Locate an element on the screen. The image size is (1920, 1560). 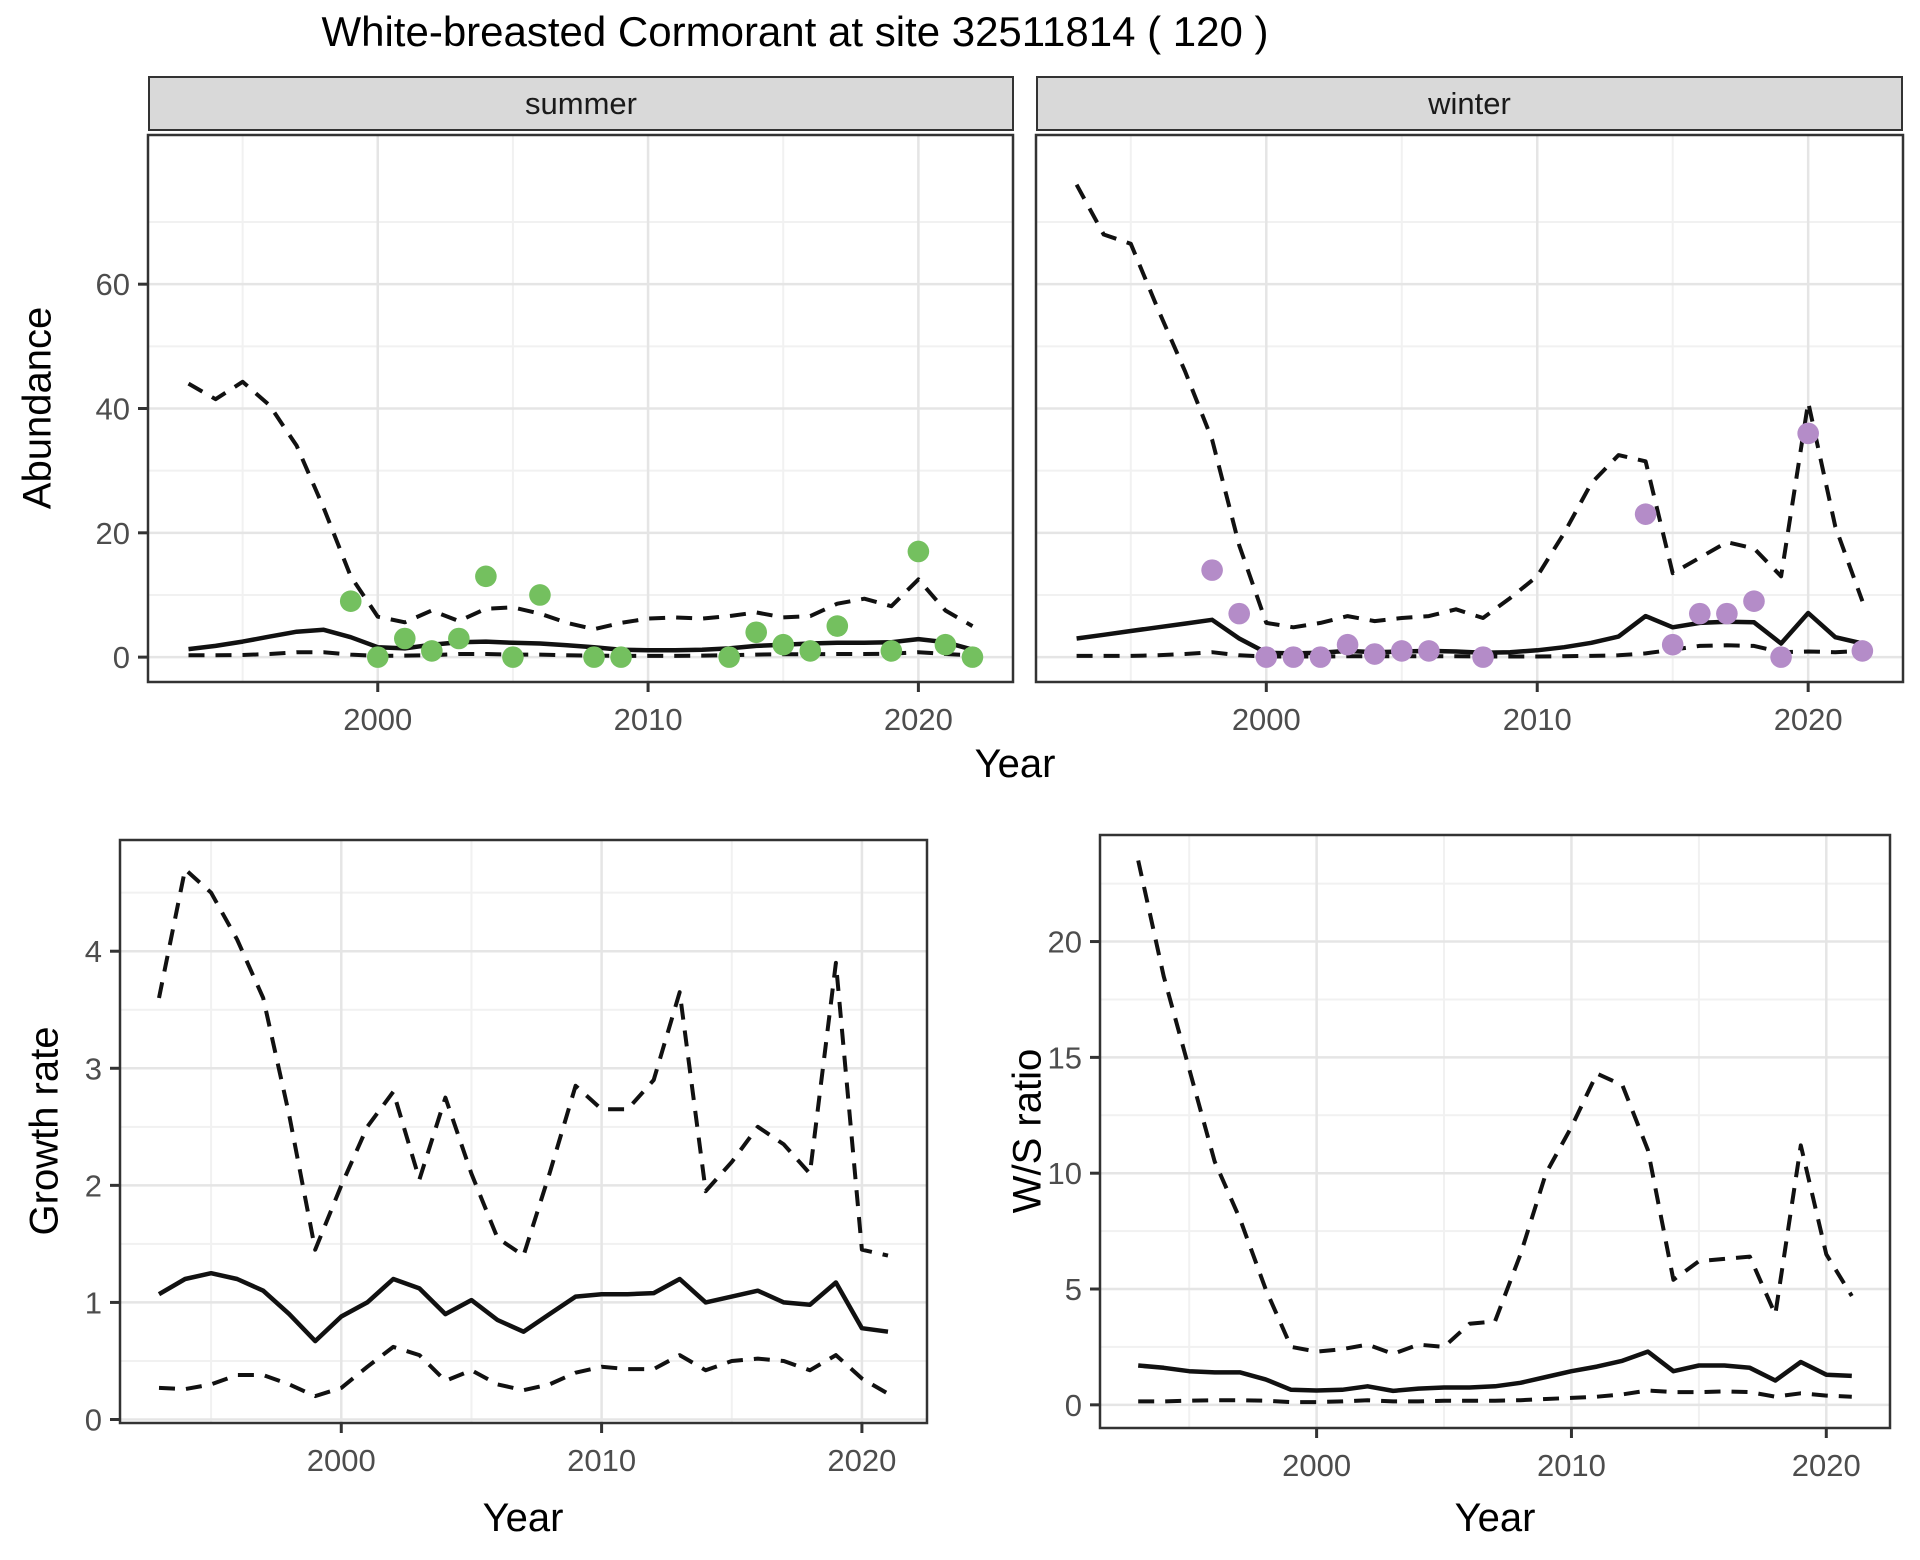
facet-strip-winter: winter is located at coordinates (1469, 103).